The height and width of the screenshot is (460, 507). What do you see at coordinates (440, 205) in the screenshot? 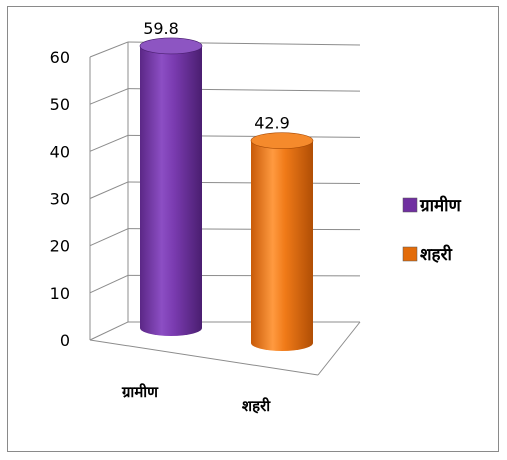
I see `legend-label: ग्रामीण` at bounding box center [440, 205].